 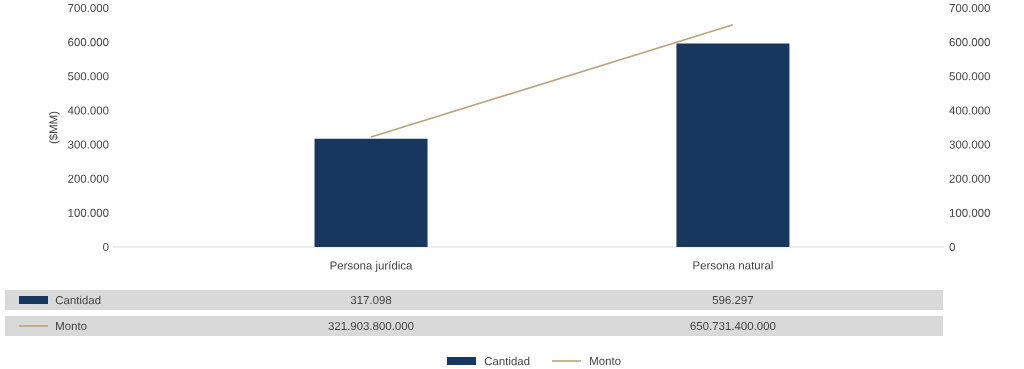 What do you see at coordinates (78, 300) in the screenshot?
I see `text: Cantidad` at bounding box center [78, 300].